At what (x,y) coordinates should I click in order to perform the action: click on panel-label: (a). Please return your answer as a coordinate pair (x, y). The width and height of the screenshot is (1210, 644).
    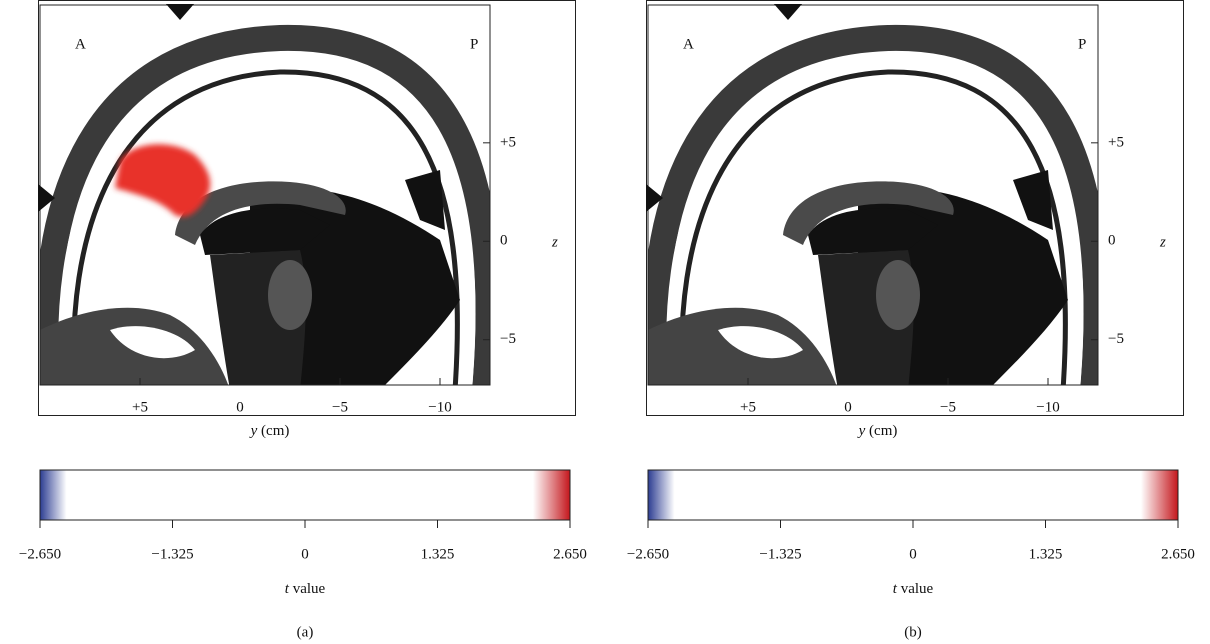
    Looking at the image, I should click on (305, 632).